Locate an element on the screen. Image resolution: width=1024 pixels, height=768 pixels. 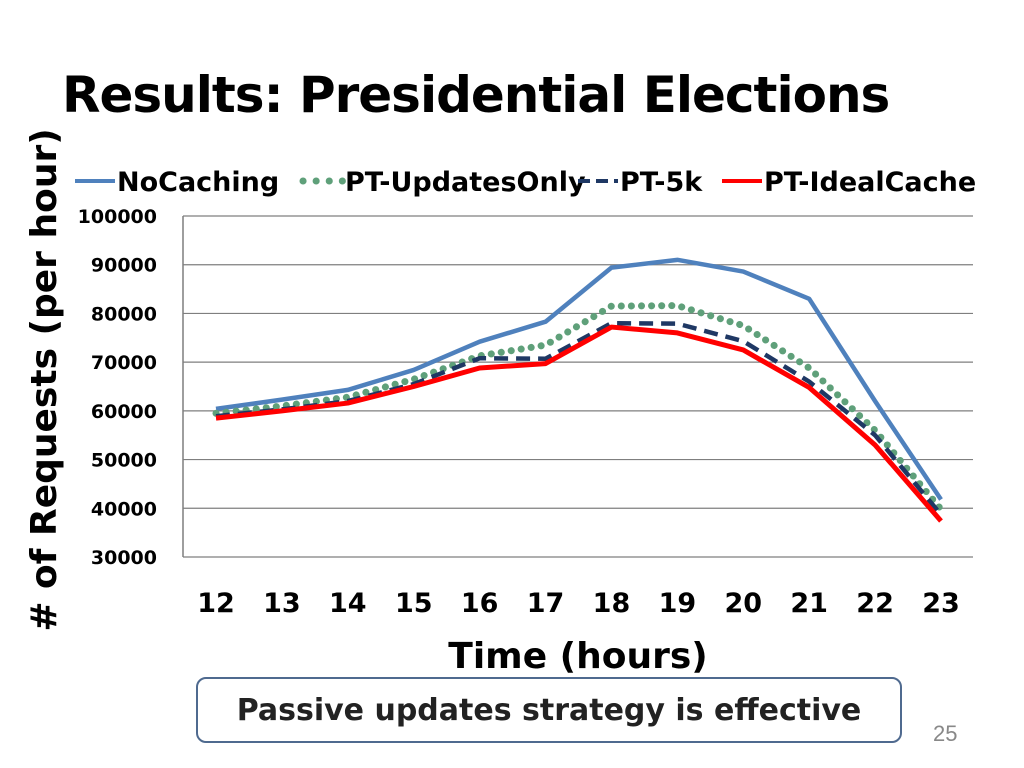
y-axis-label: # of Requests (per hour) is located at coordinates (44, 379).